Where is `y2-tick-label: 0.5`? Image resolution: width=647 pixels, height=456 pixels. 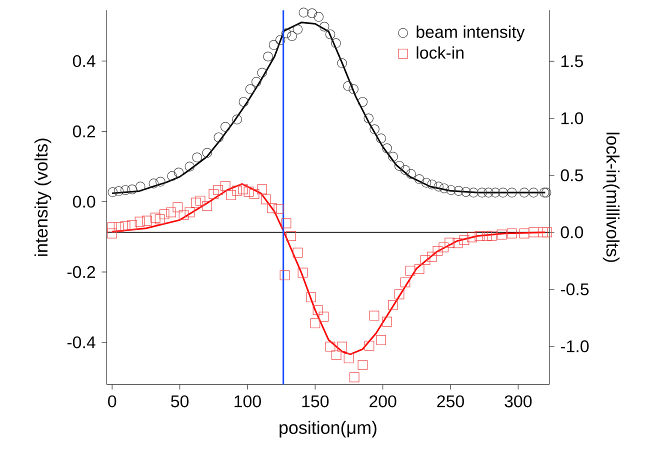 y2-tick-label: 0.5 is located at coordinates (571, 175).